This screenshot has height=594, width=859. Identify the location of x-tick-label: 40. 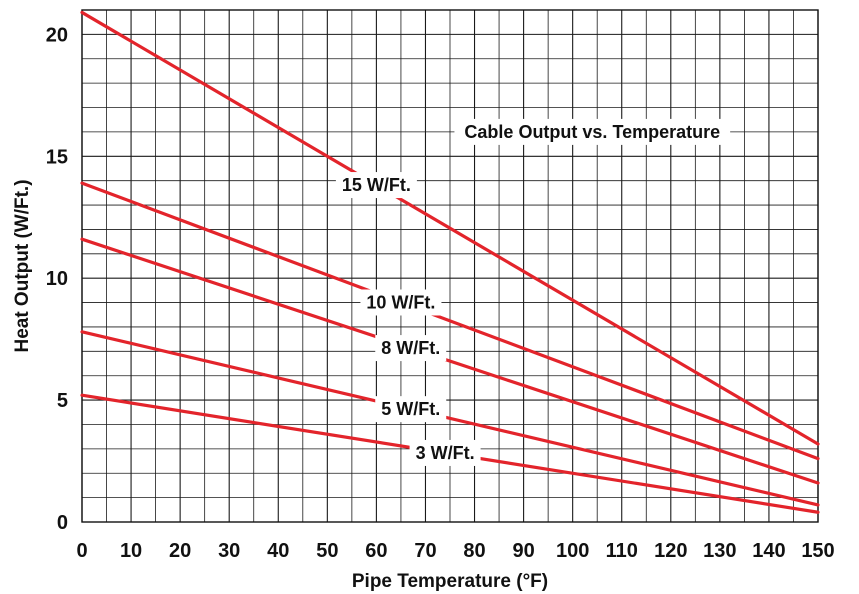
(278, 551).